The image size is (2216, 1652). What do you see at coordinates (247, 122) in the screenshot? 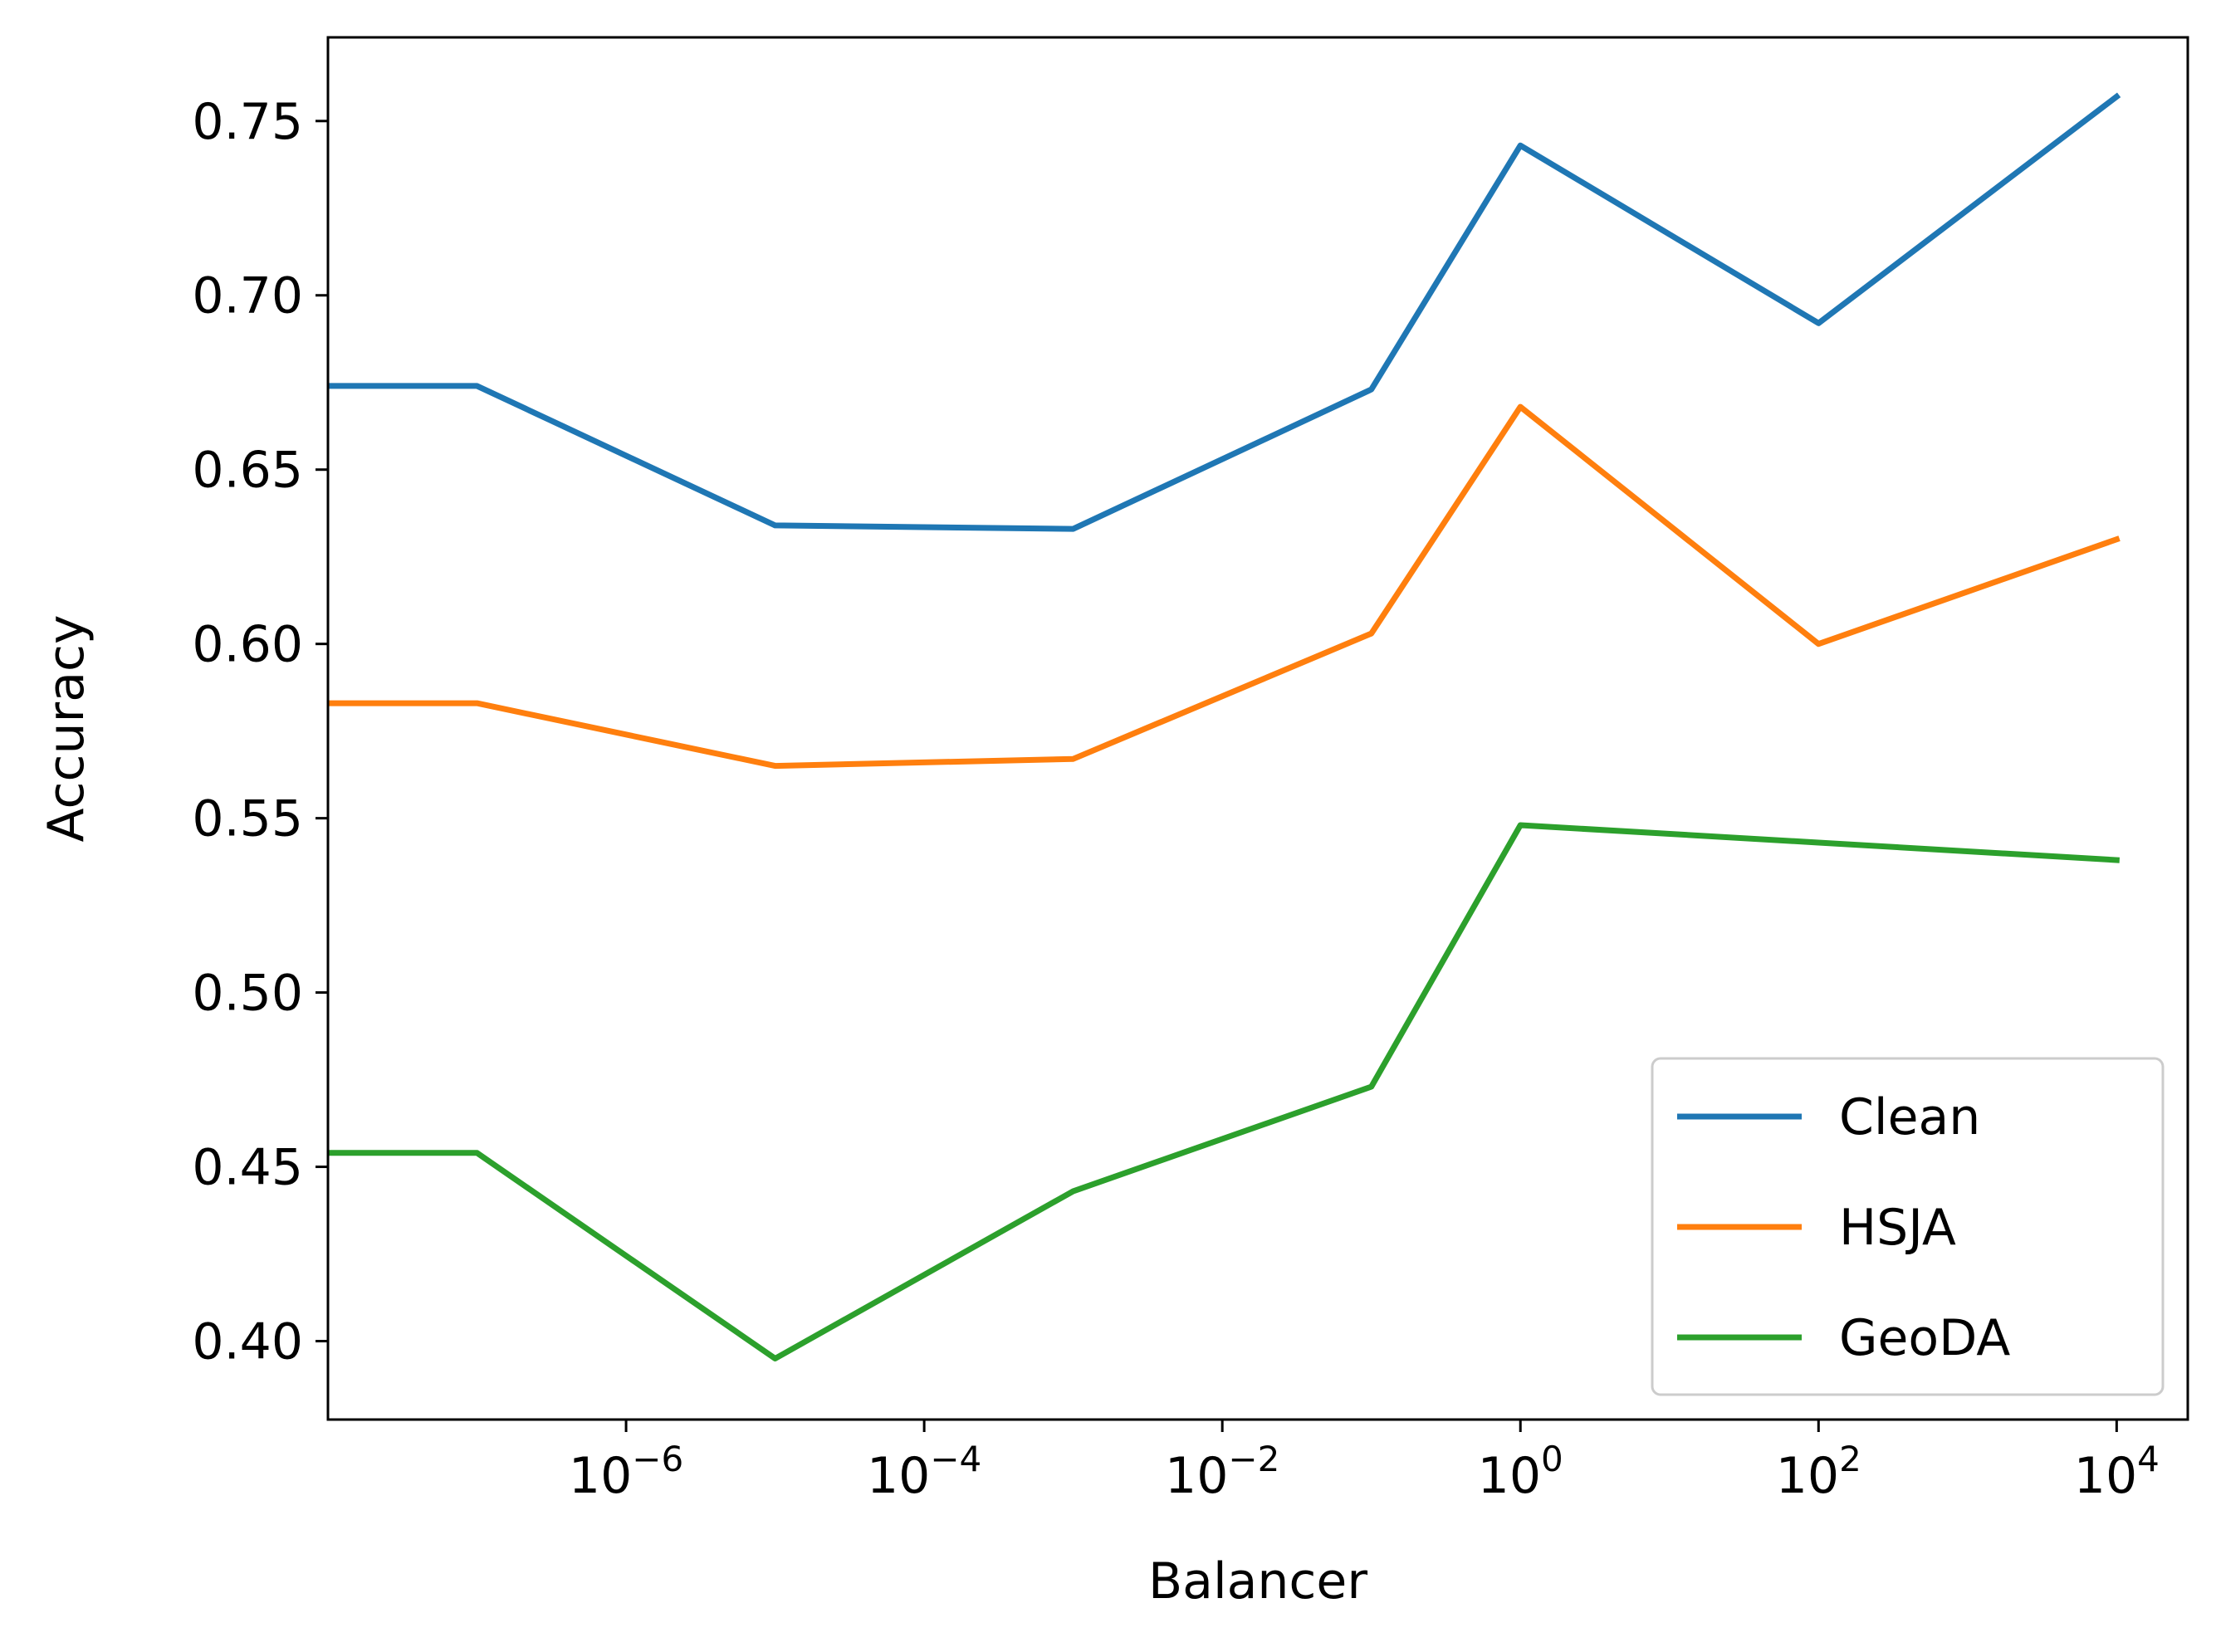
I see `y-tick-label: 0.75` at bounding box center [247, 122].